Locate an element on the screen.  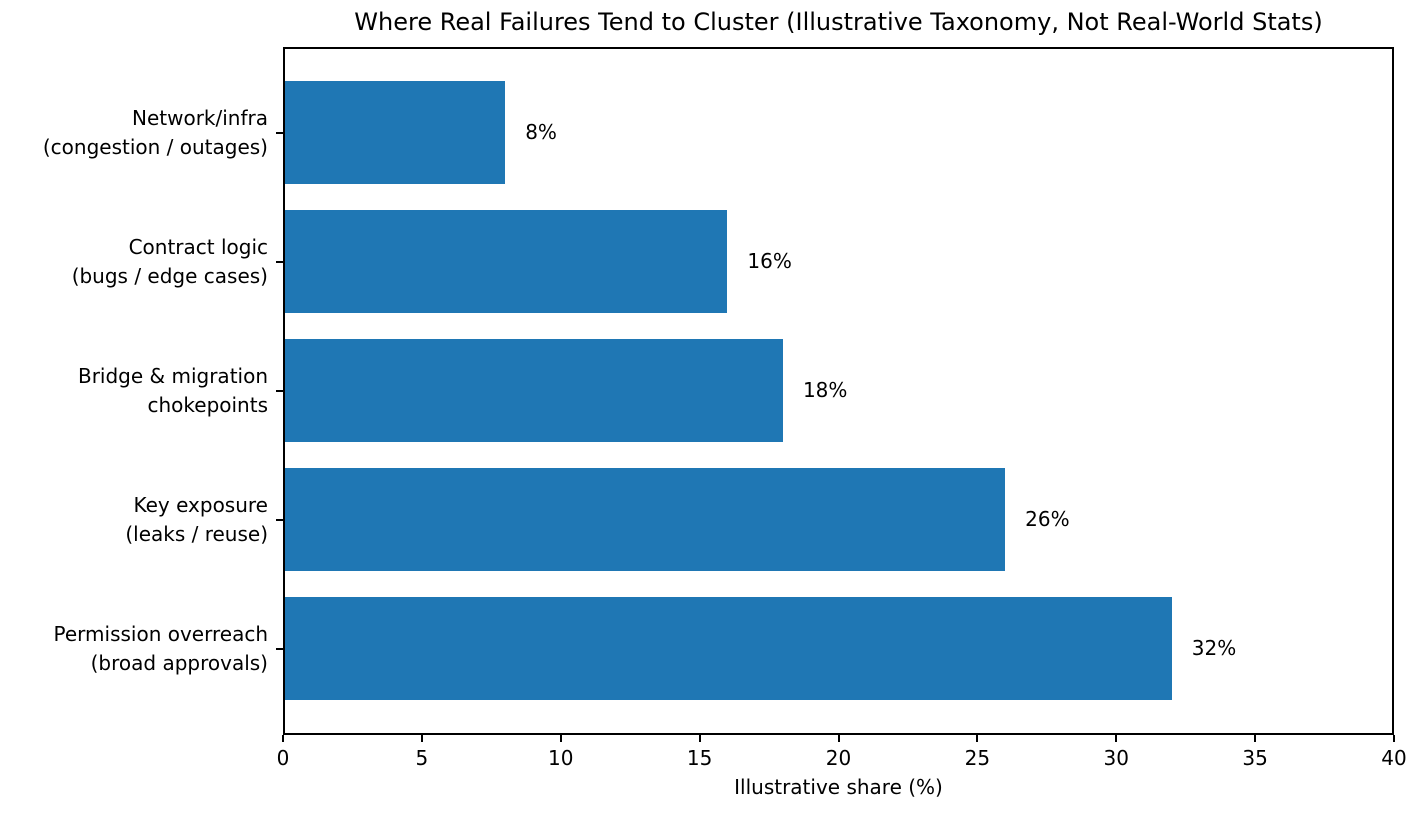
x-tick-label: 40 is located at coordinates (1394, 758).